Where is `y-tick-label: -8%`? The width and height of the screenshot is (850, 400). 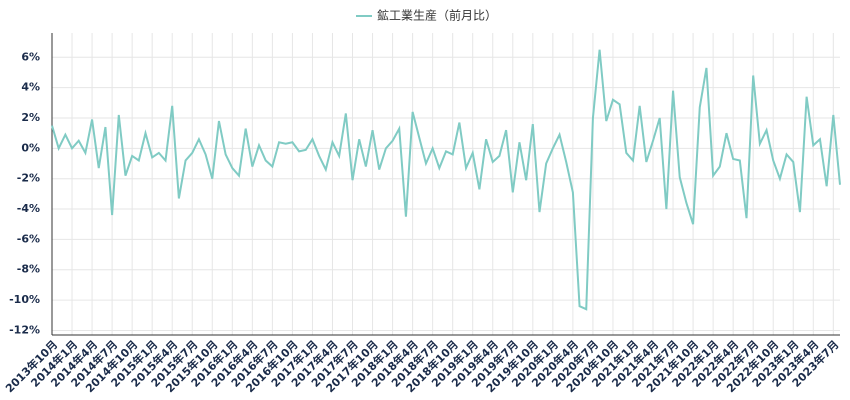 y-tick-label: -8% is located at coordinates (28, 269).